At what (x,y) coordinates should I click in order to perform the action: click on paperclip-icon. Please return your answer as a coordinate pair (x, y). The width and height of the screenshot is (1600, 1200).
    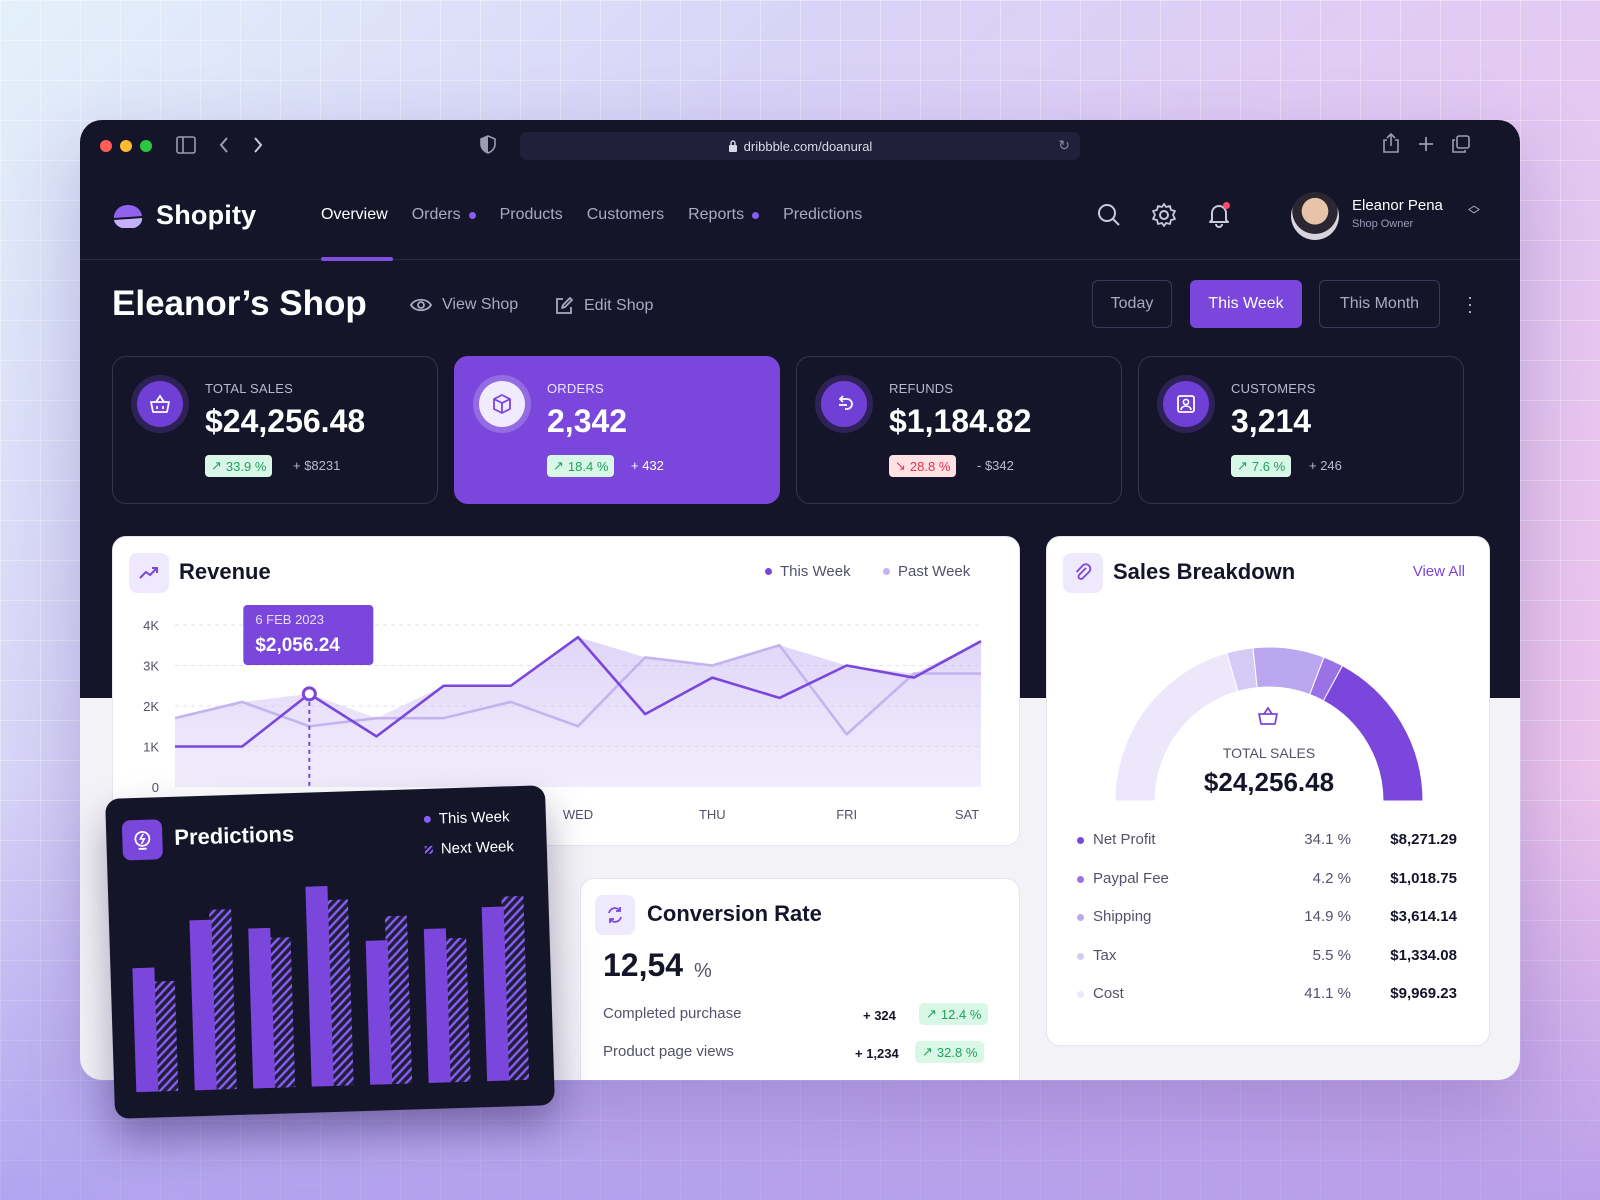
    Looking at the image, I should click on (1083, 573).